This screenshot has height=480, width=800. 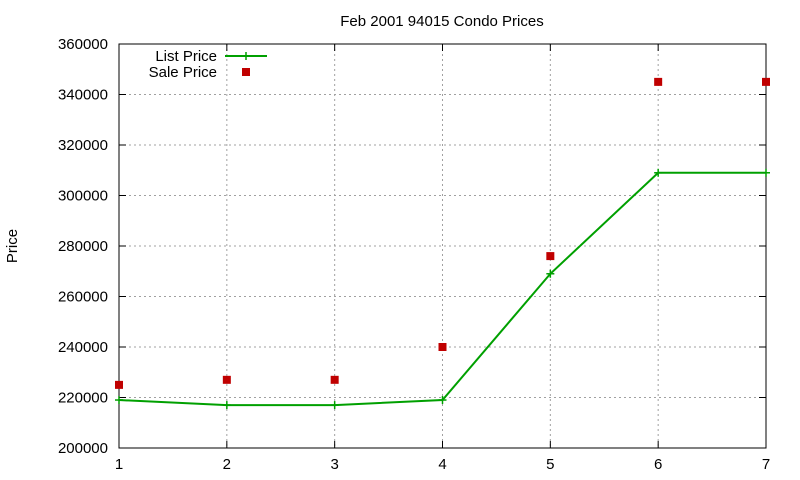 I want to click on legend-label: Sale Price, so click(x=183, y=72).